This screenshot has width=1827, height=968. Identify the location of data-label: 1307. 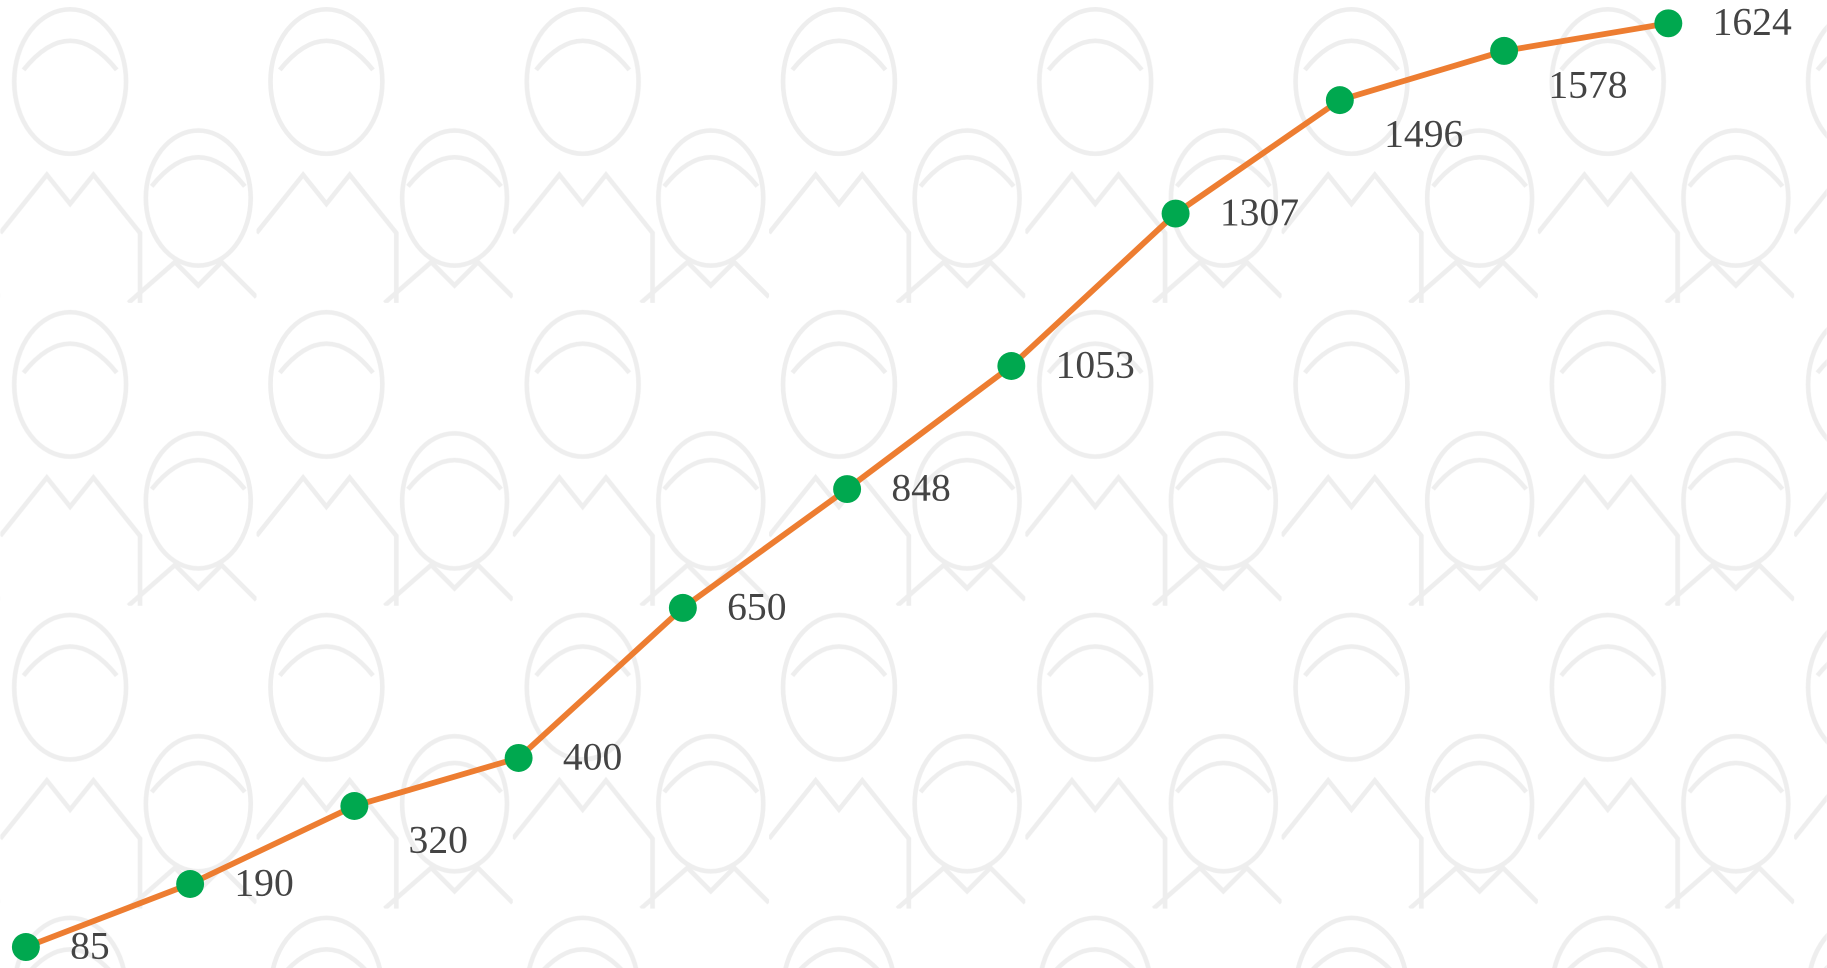
(1259, 212).